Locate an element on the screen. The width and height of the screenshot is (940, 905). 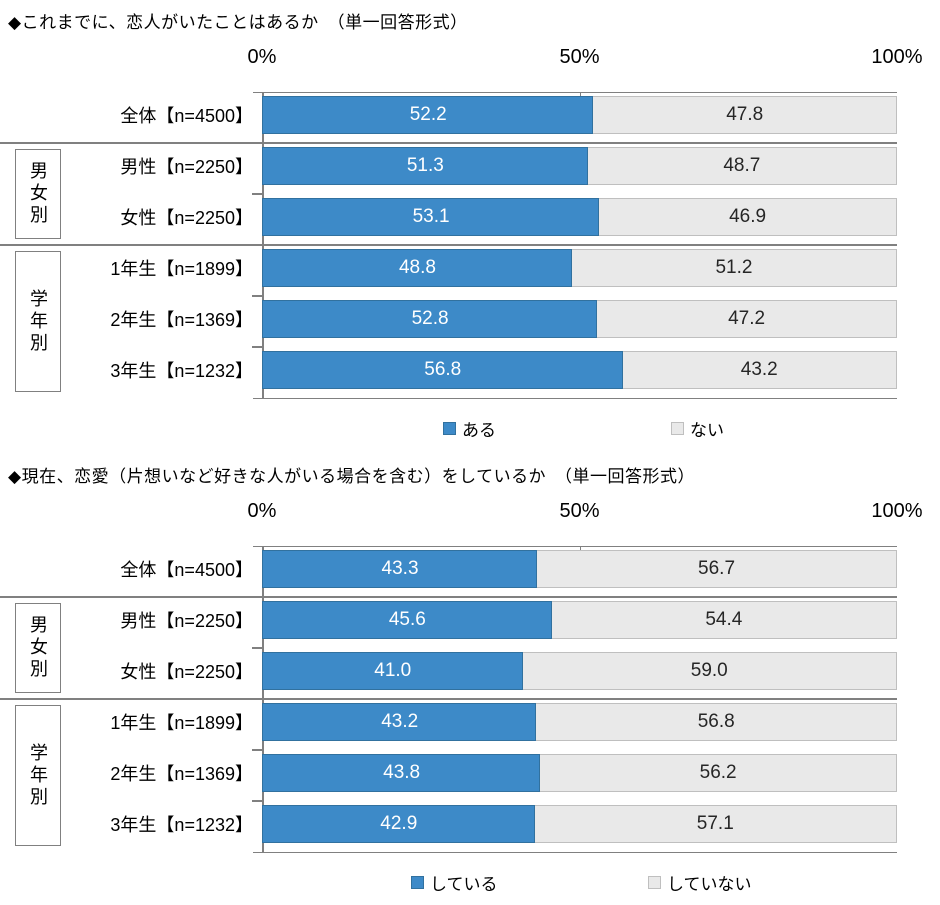
bar-value-primary: 43.2 is located at coordinates (400, 721).